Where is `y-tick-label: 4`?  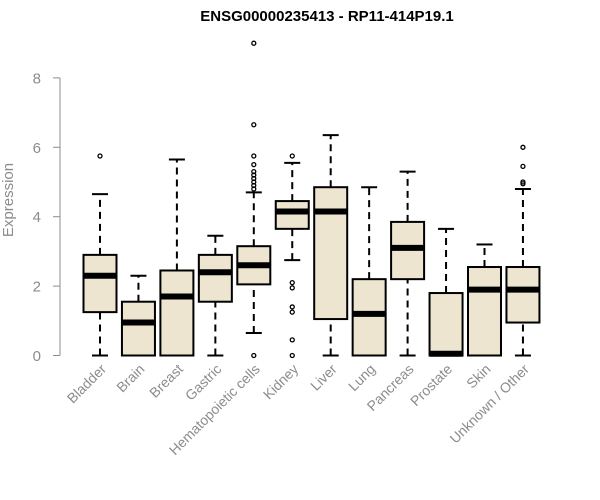
y-tick-label: 4 is located at coordinates (37, 217).